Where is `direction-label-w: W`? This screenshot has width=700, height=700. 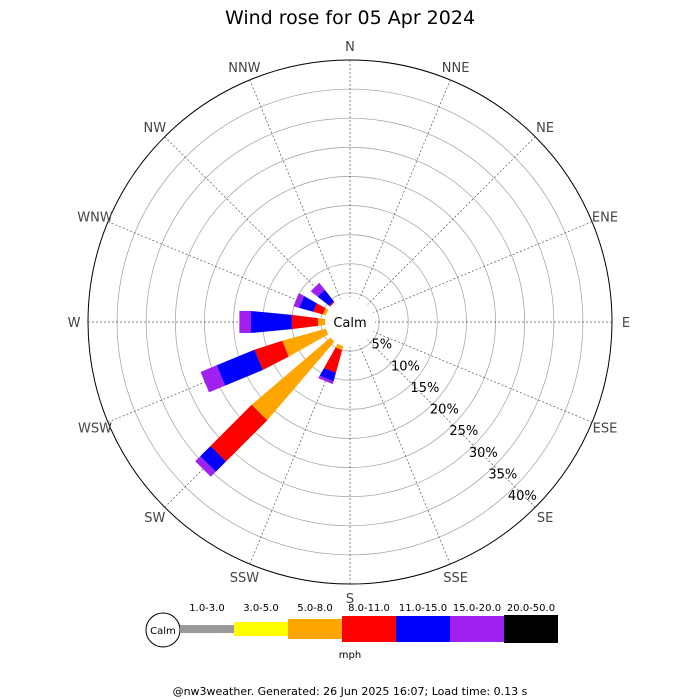
direction-label-w: W is located at coordinates (74, 323).